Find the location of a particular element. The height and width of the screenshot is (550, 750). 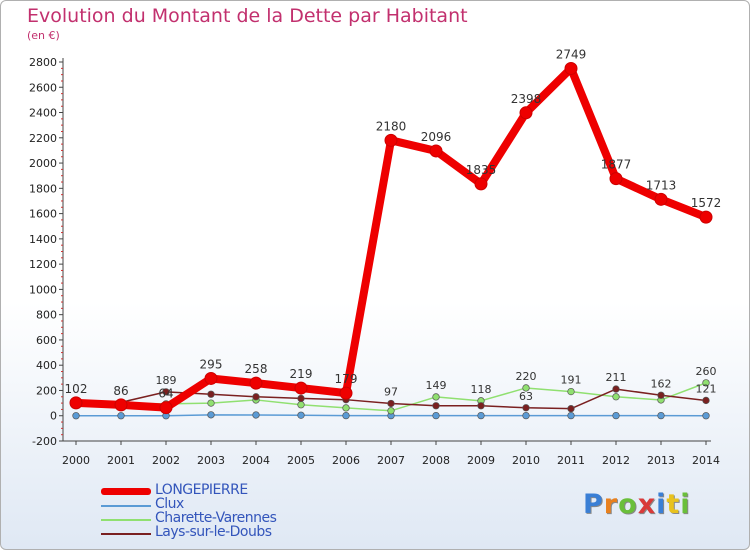

data-label-charette-varennes: 118 is located at coordinates (481, 389).